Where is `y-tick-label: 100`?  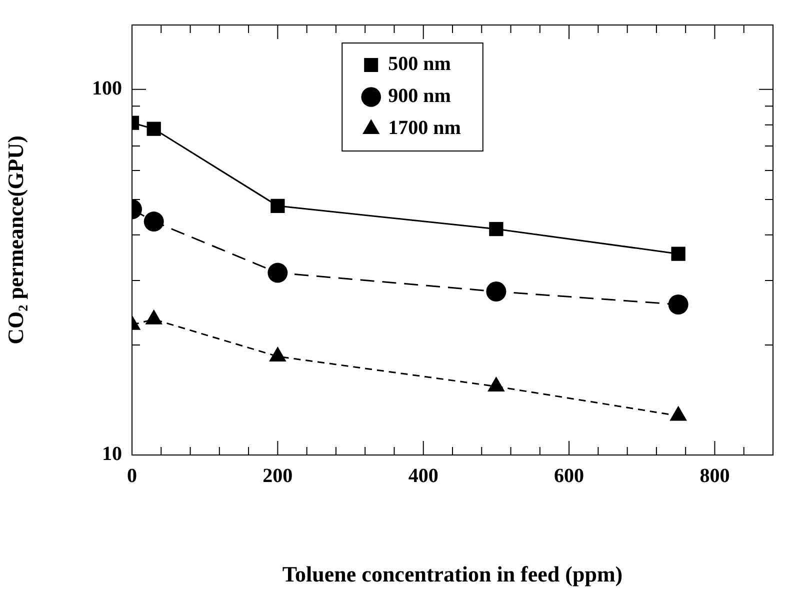 y-tick-label: 100 is located at coordinates (107, 89).